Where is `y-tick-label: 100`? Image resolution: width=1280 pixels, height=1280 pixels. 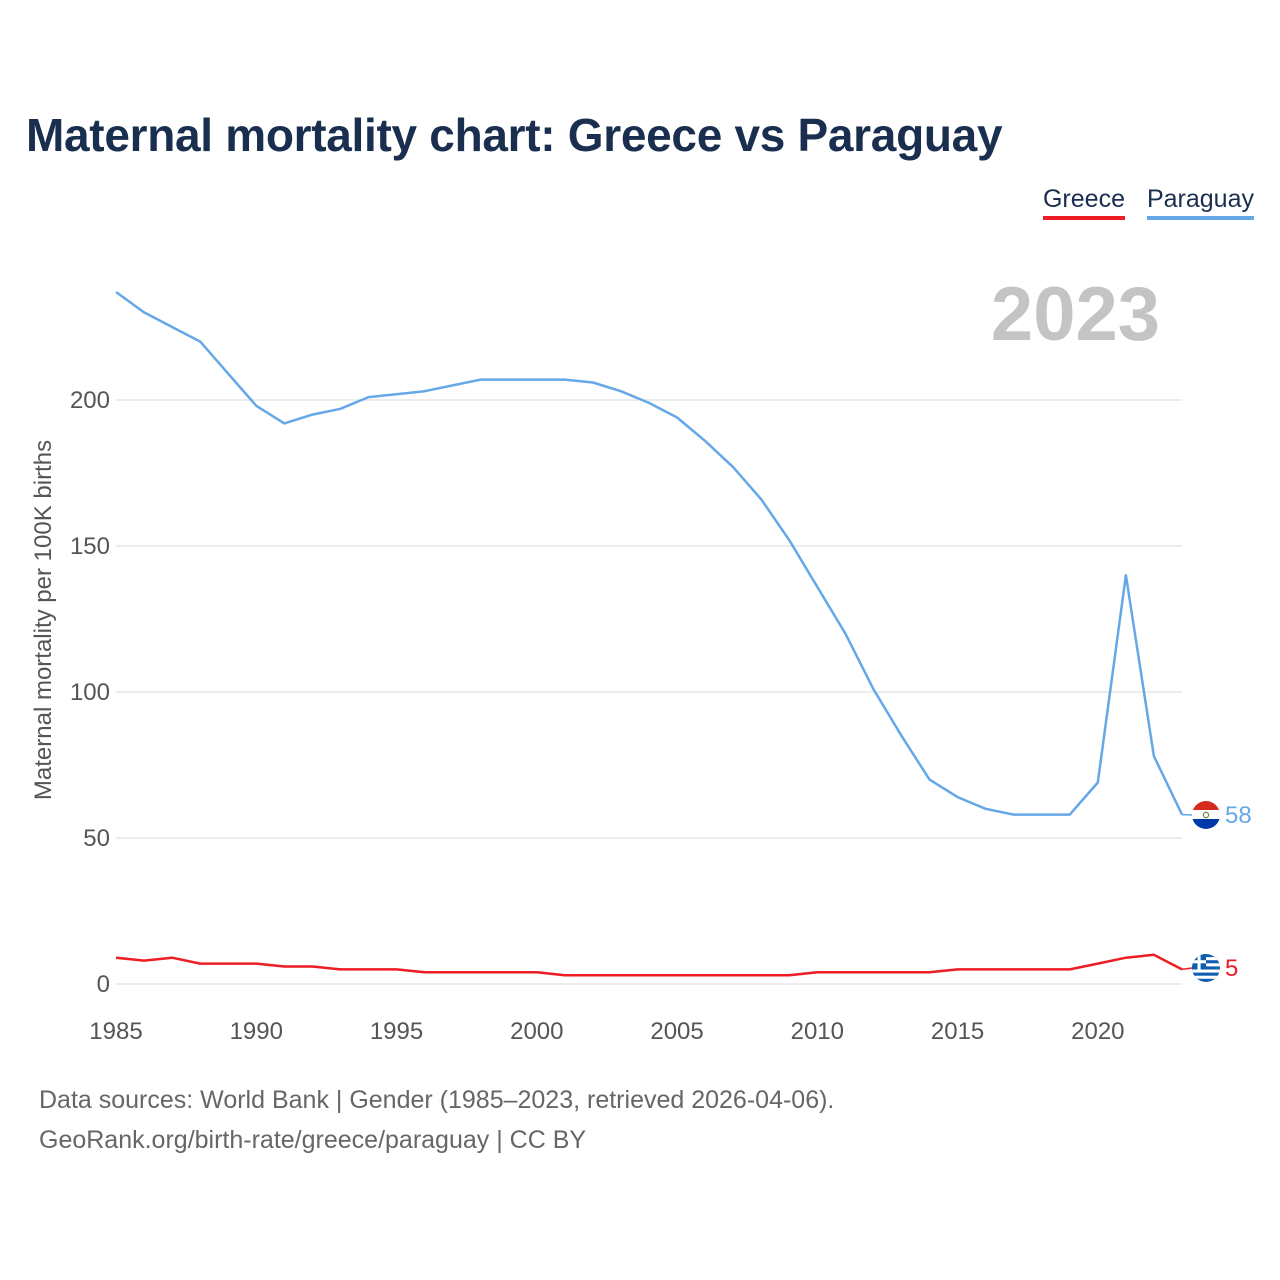
y-tick-label: 100 is located at coordinates (90, 692).